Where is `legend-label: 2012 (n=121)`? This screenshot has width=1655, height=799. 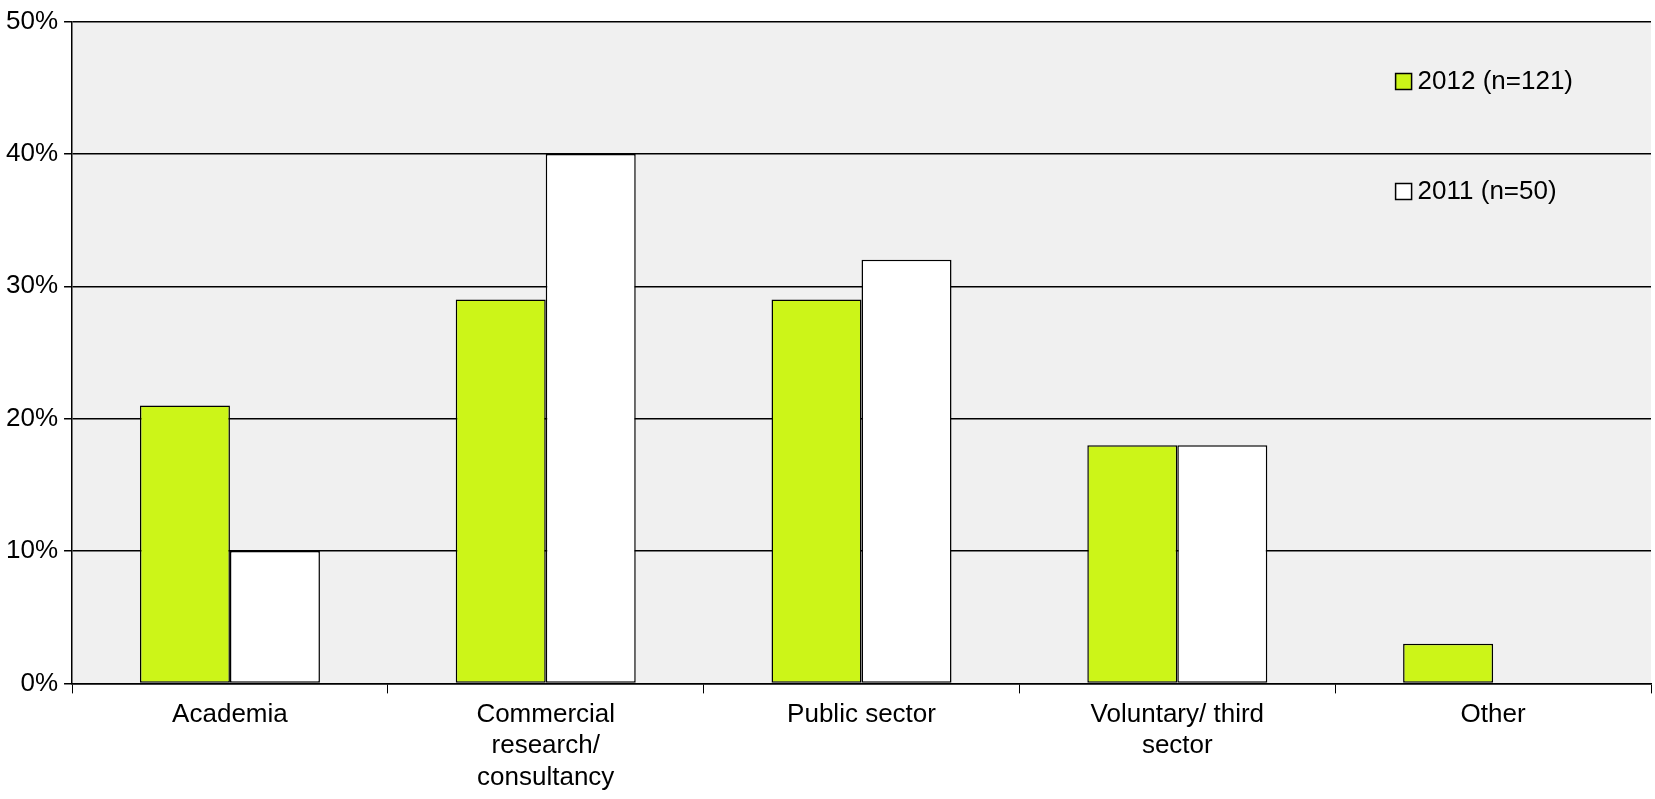 legend-label: 2012 (n=121) is located at coordinates (1495, 79).